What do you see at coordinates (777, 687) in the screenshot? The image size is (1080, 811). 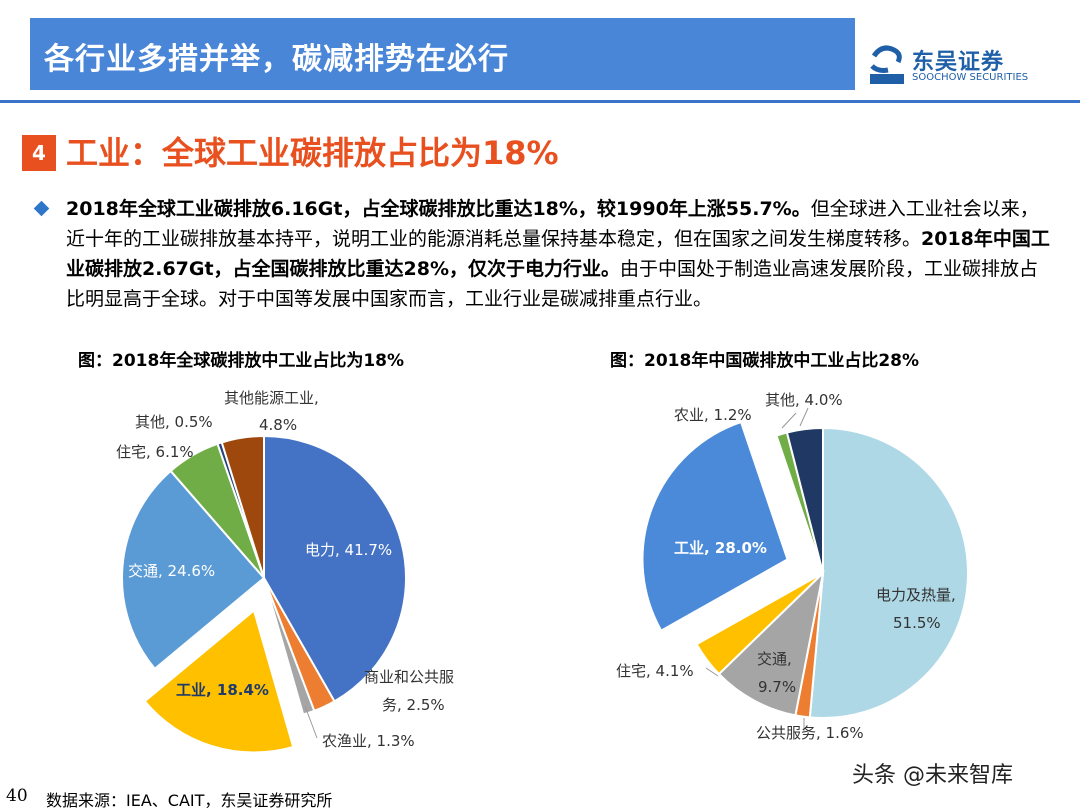 I see `label-china-transport-2: 9.7%` at bounding box center [777, 687].